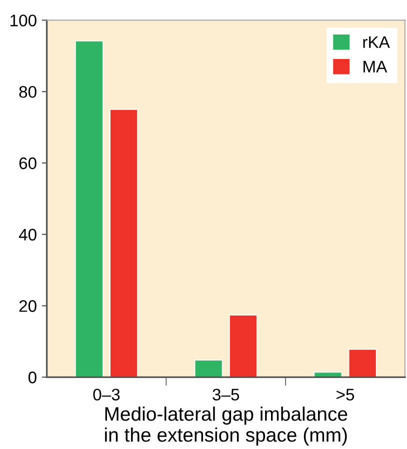  I want to click on legend-label: MA, so click(376, 66).